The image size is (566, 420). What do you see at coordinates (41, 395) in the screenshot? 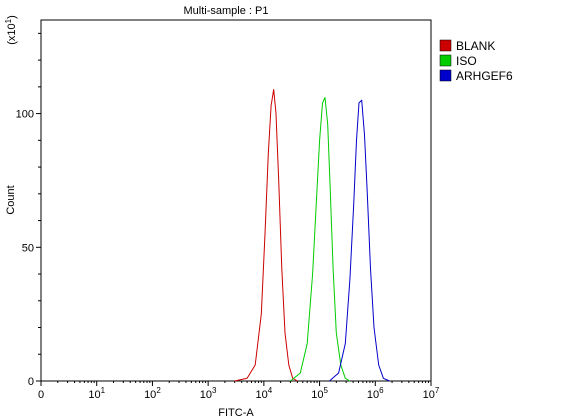
I see `x-tick-label: 0` at bounding box center [41, 395].